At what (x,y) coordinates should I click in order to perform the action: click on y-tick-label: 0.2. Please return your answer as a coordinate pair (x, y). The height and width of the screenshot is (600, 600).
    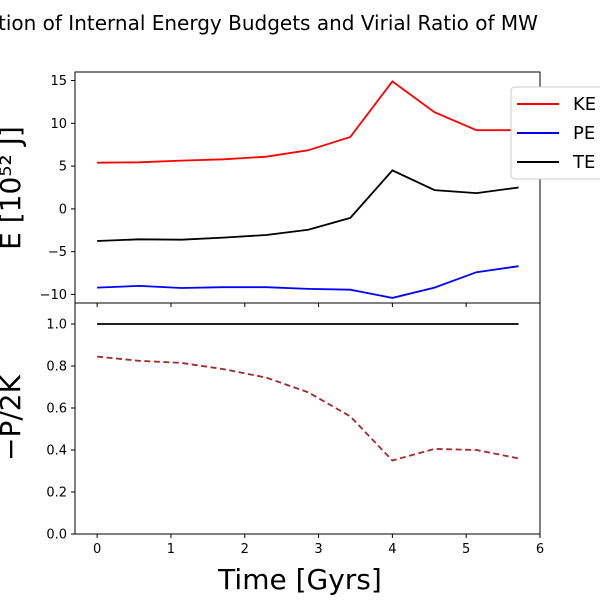
    Looking at the image, I should click on (56, 493).